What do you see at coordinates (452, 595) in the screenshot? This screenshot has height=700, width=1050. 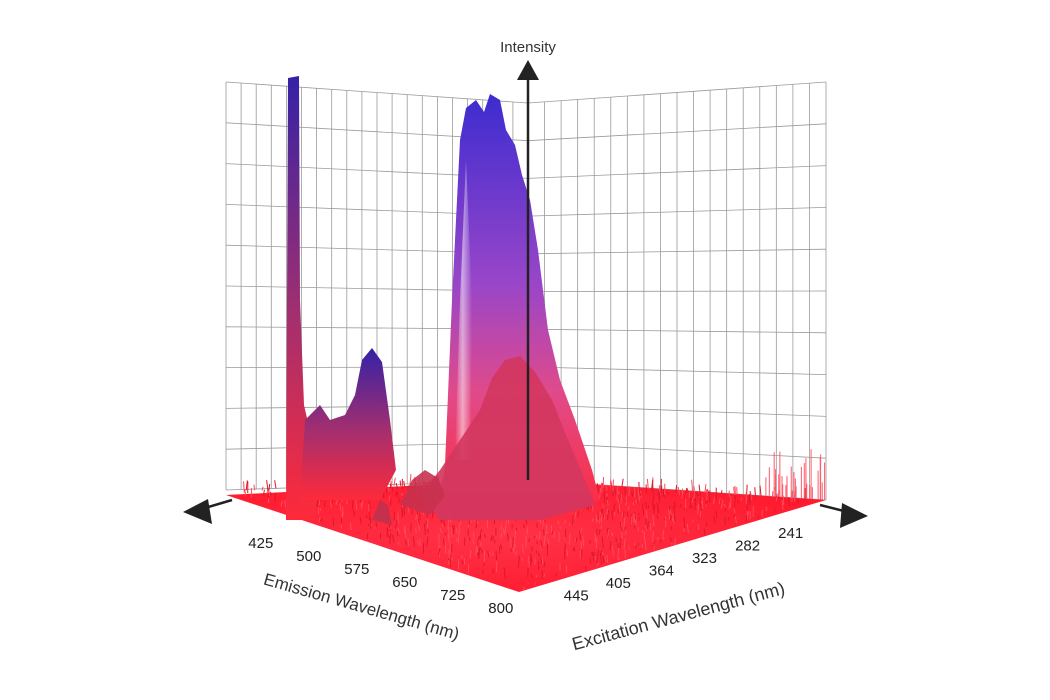 I see `emission-tick-label: 725` at bounding box center [452, 595].